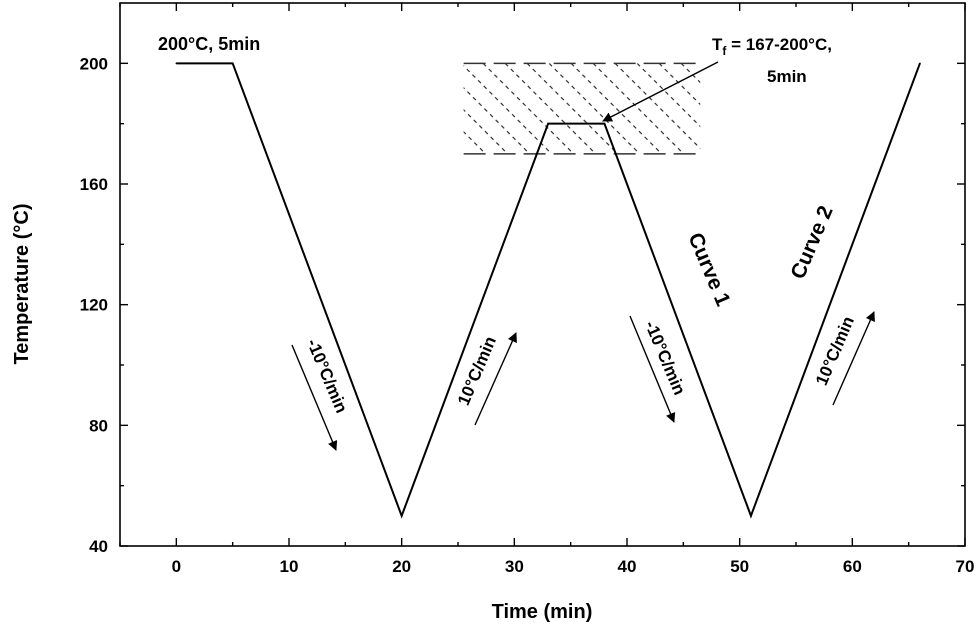 The width and height of the screenshot is (980, 631). What do you see at coordinates (98, 546) in the screenshot?
I see `y-tick-label: 40` at bounding box center [98, 546].